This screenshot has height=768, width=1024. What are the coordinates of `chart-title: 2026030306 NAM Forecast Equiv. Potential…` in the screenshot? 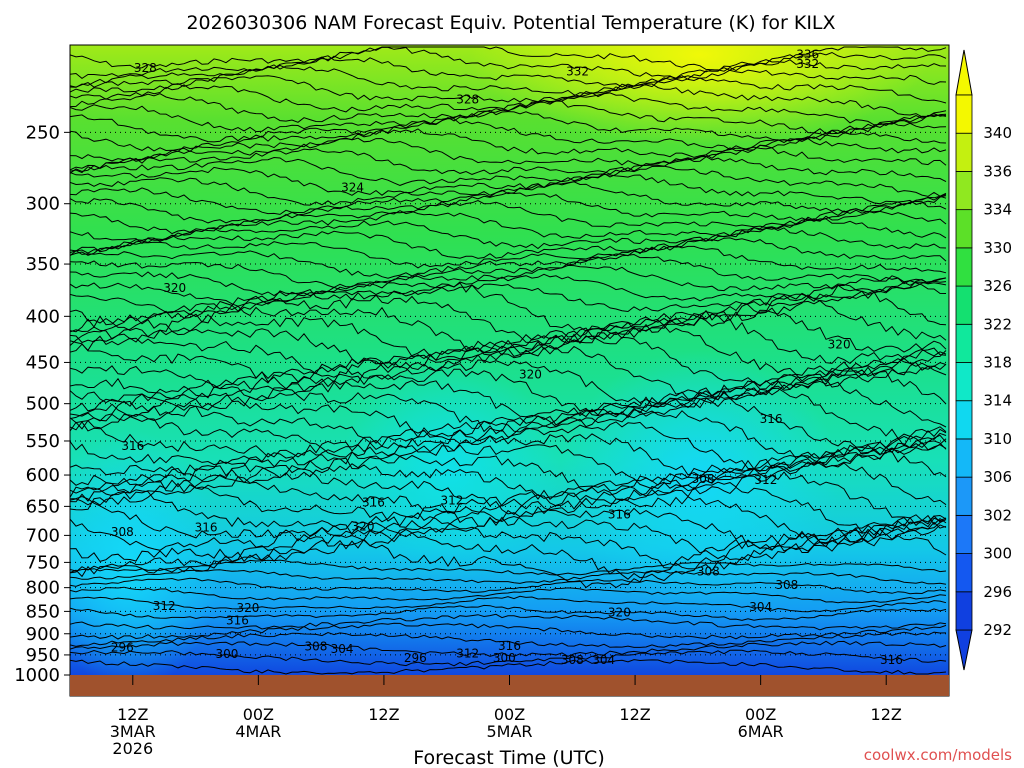 It's located at (510, 23).